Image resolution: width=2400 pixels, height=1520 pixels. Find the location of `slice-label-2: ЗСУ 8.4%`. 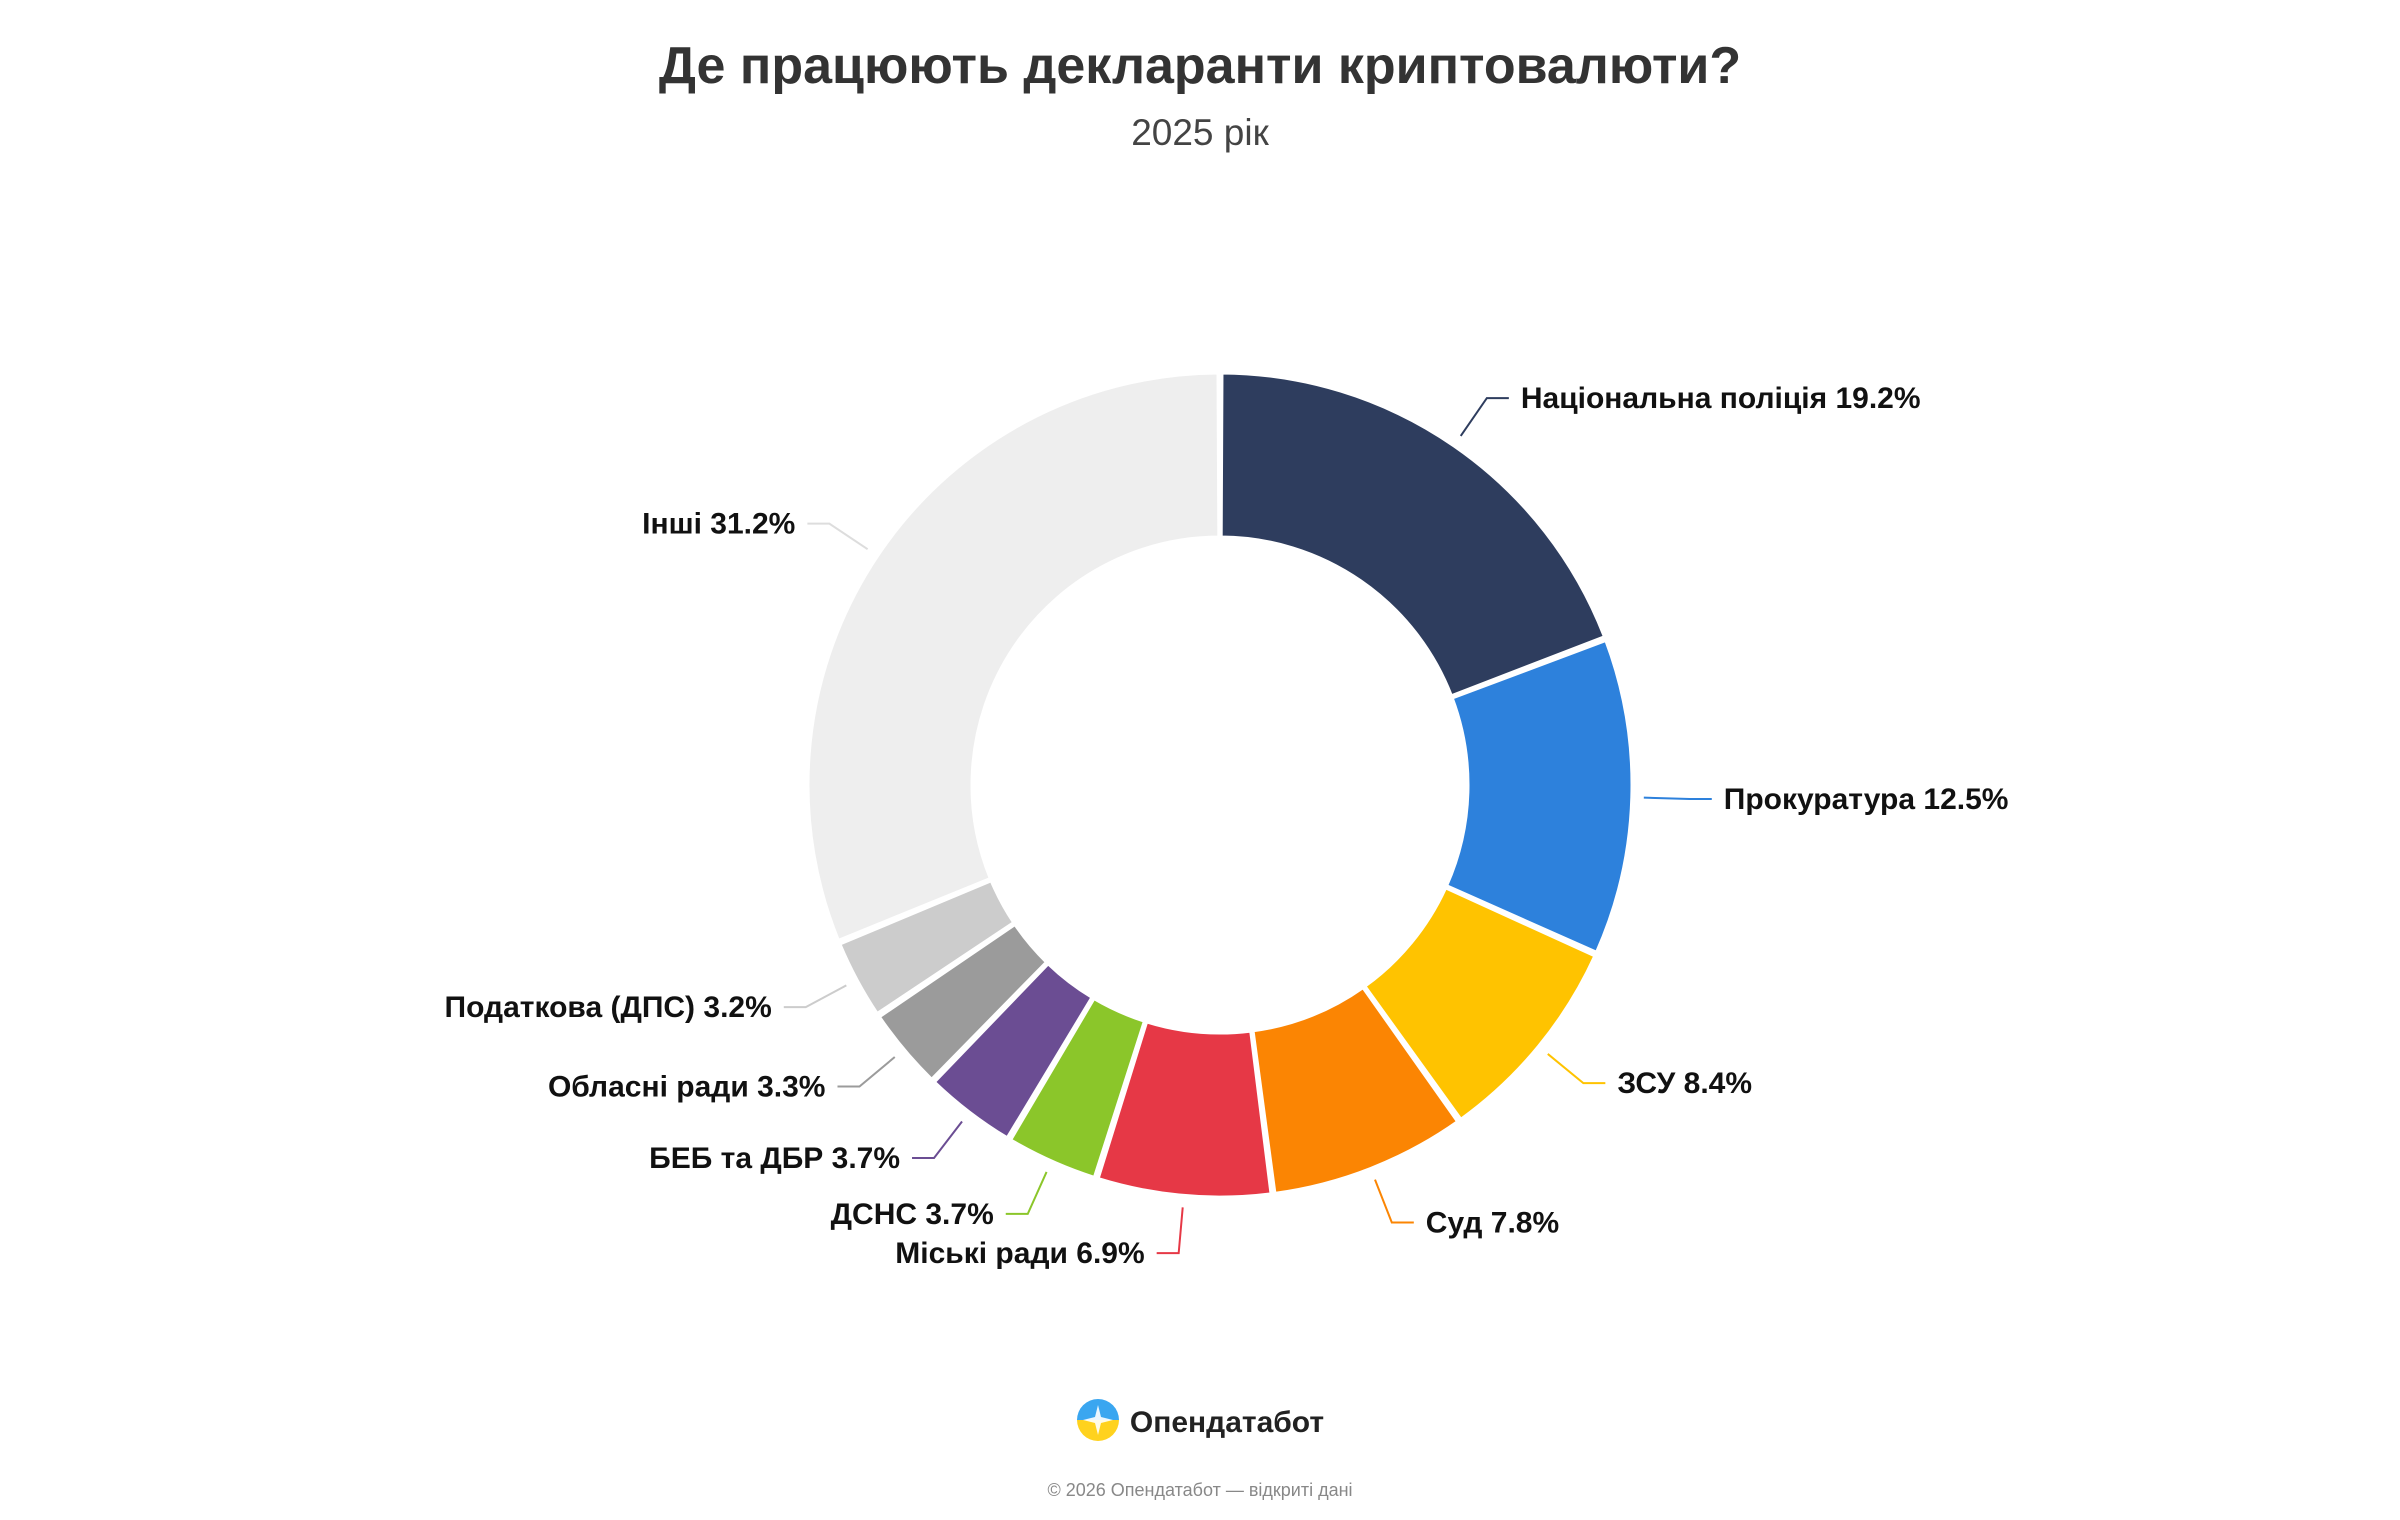

slice-label-2: ЗСУ 8.4% is located at coordinates (1684, 1083).